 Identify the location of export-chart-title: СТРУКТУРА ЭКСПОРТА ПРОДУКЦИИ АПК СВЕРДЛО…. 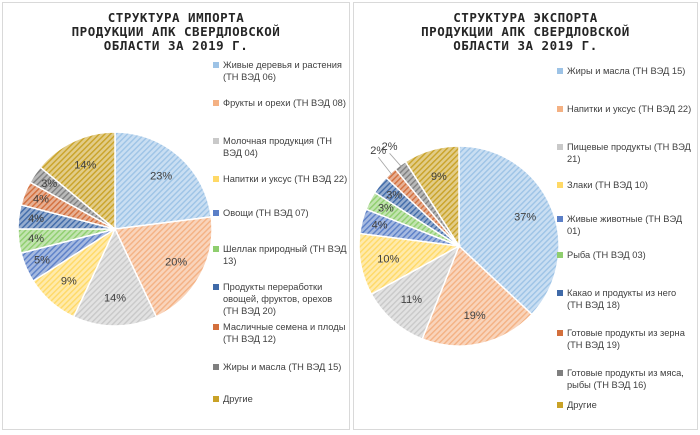
(525, 32).